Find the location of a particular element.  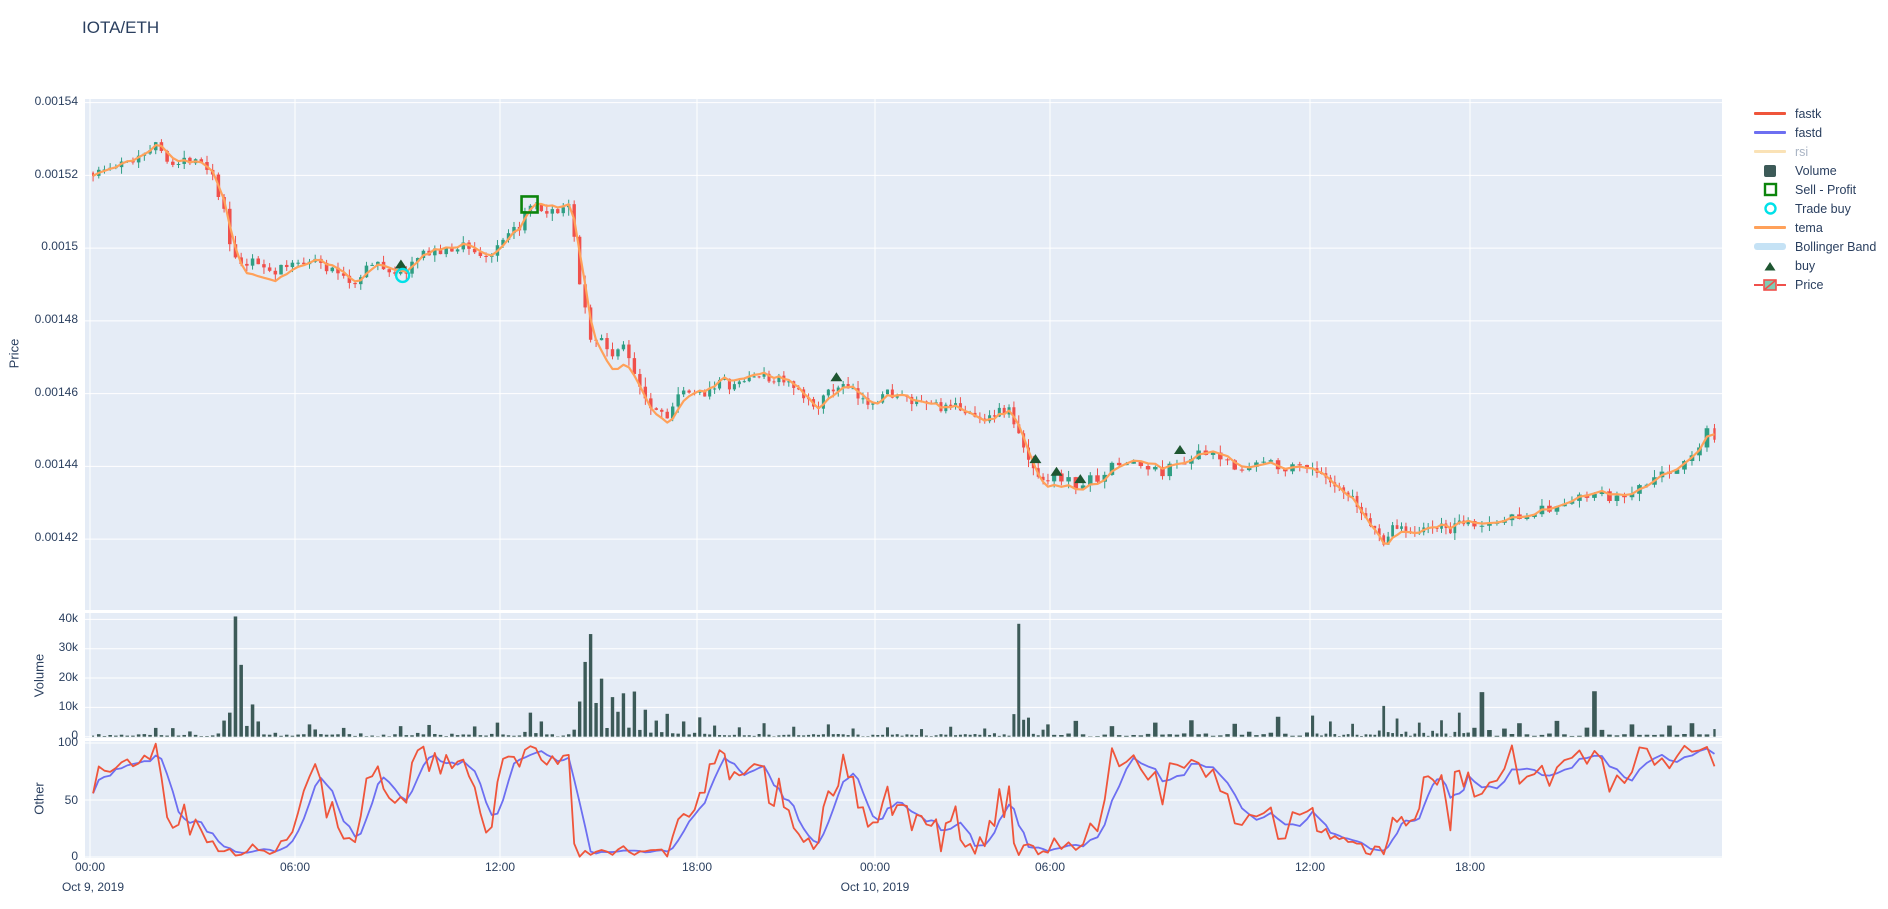

price-candle-icon is located at coordinates (1770, 285).